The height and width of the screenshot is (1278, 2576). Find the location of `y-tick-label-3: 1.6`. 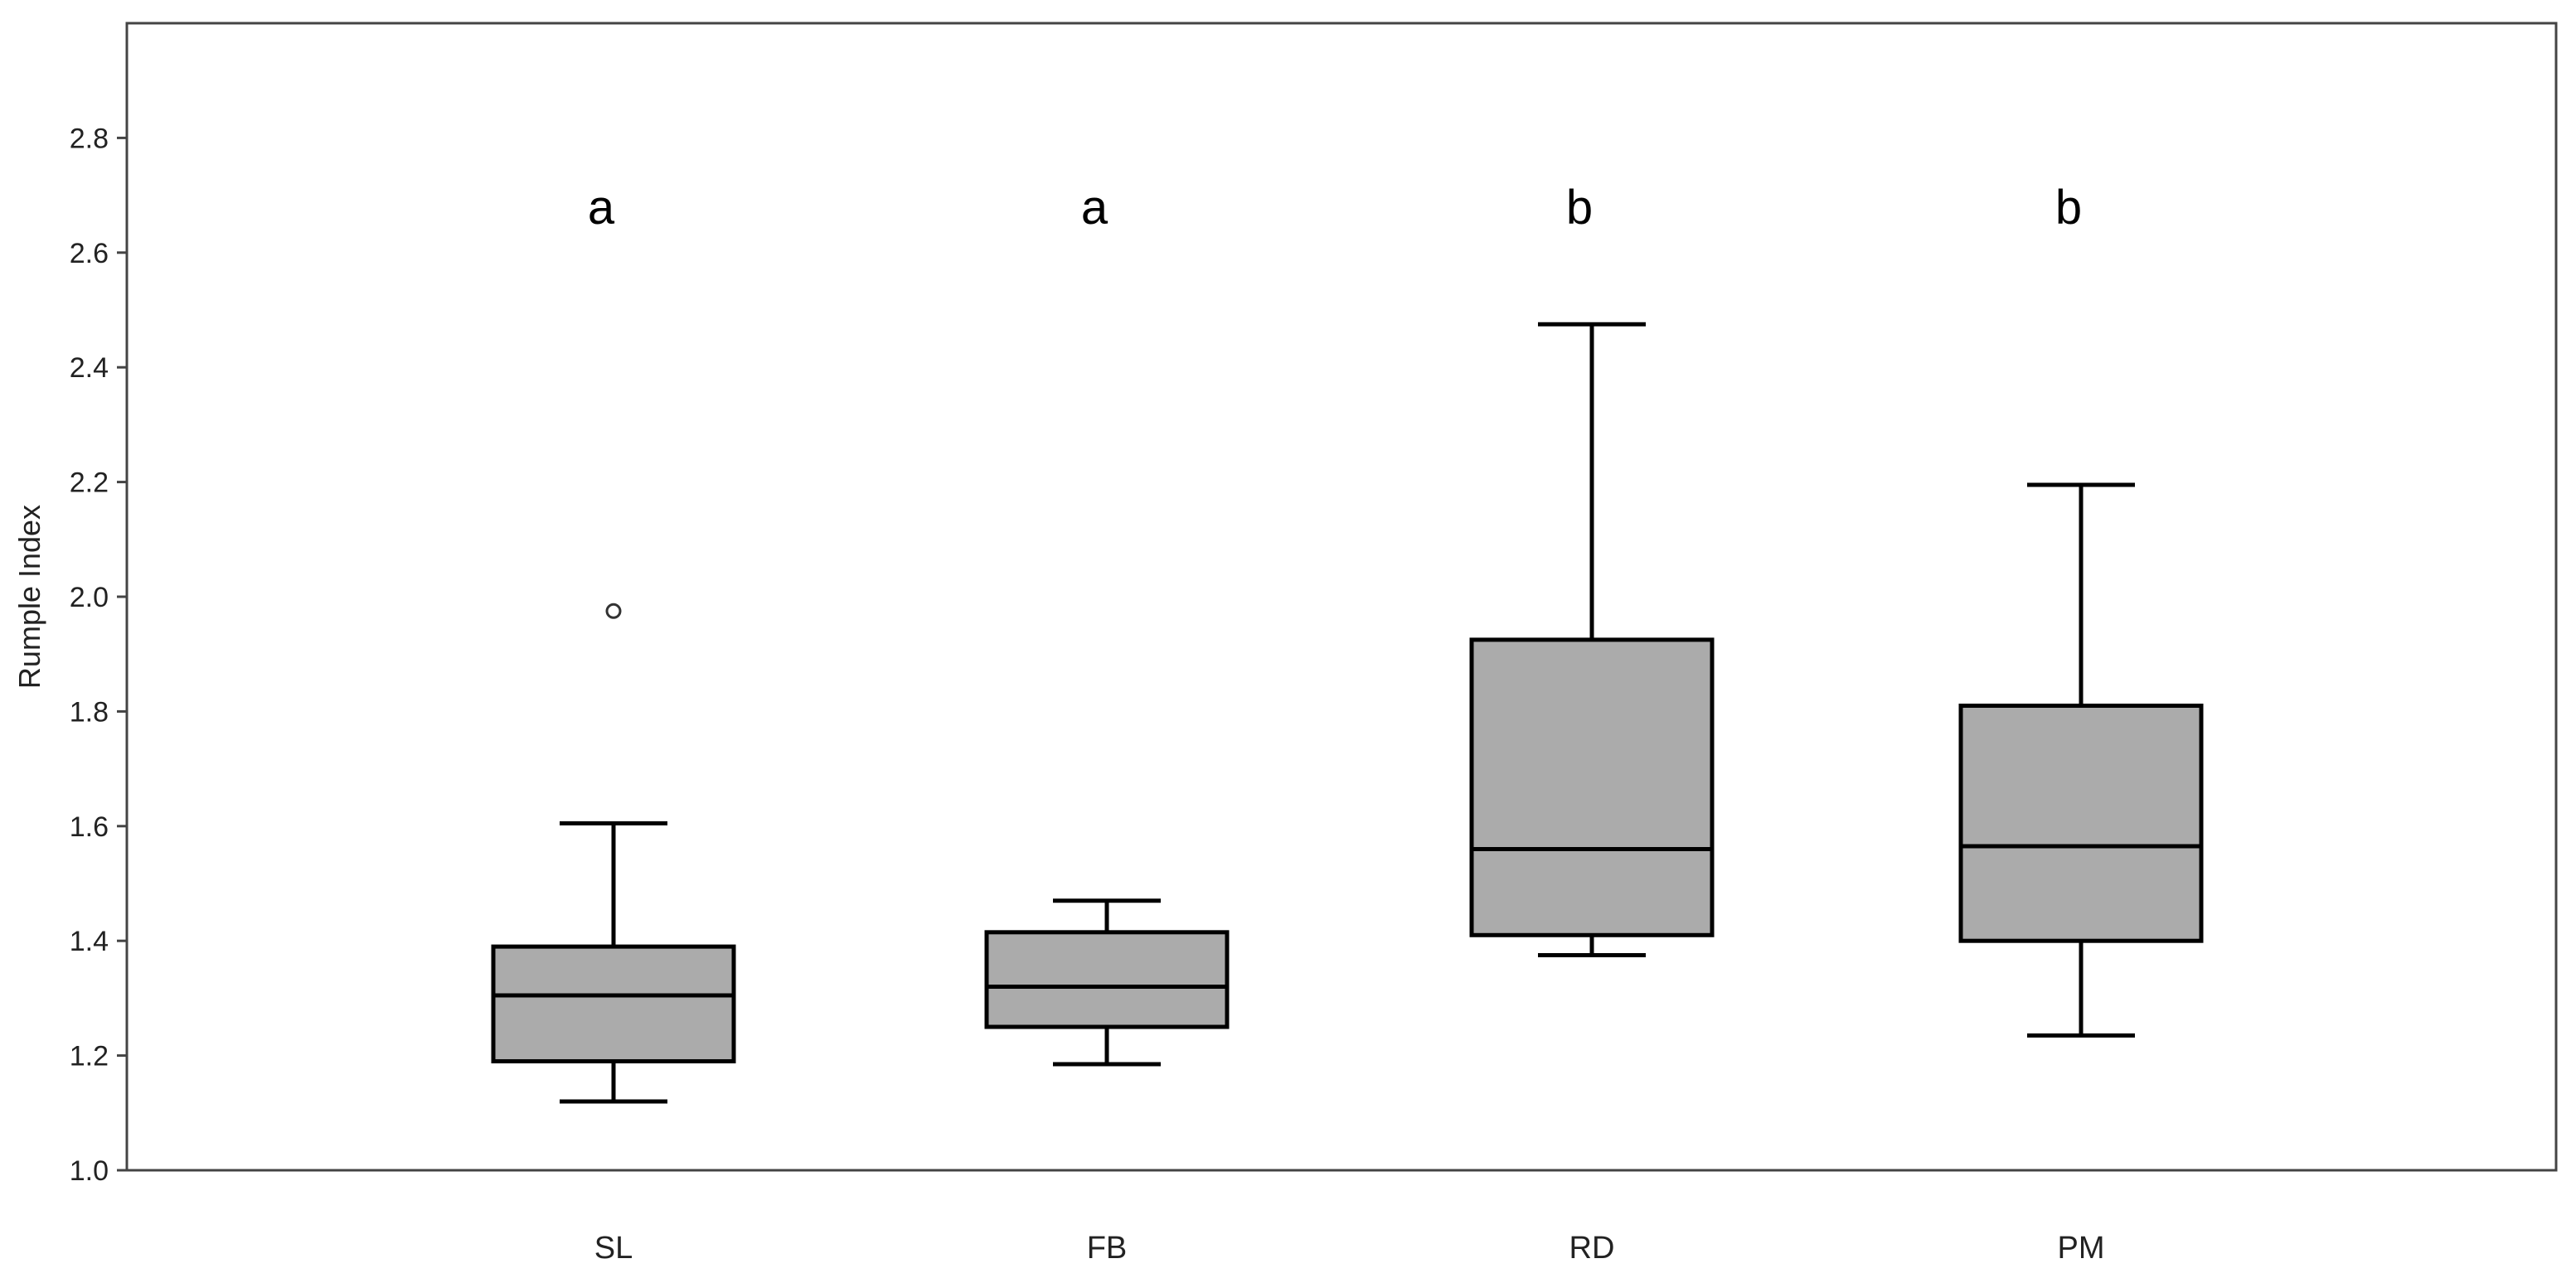

y-tick-label-3: 1.6 is located at coordinates (89, 827).